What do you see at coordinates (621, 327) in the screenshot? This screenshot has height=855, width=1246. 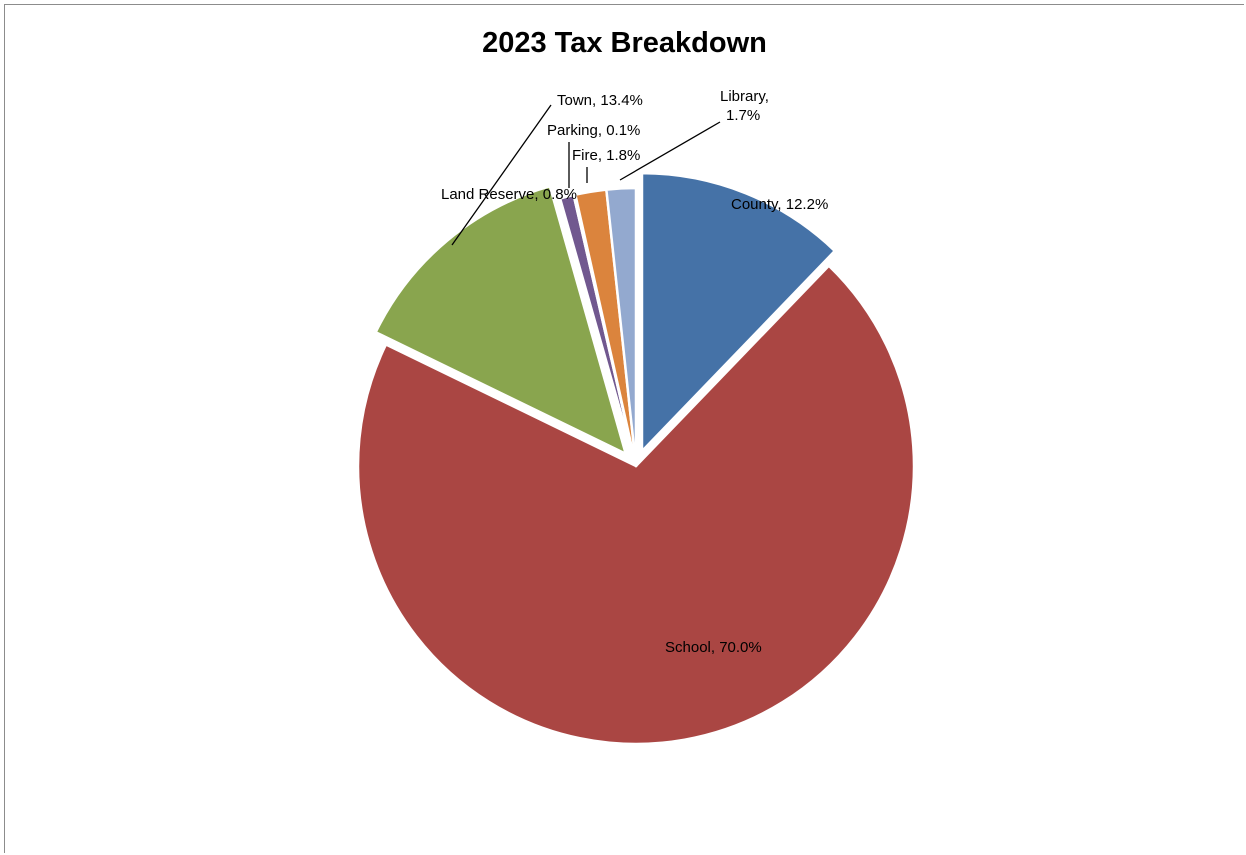 I see `pie-slice-library` at bounding box center [621, 327].